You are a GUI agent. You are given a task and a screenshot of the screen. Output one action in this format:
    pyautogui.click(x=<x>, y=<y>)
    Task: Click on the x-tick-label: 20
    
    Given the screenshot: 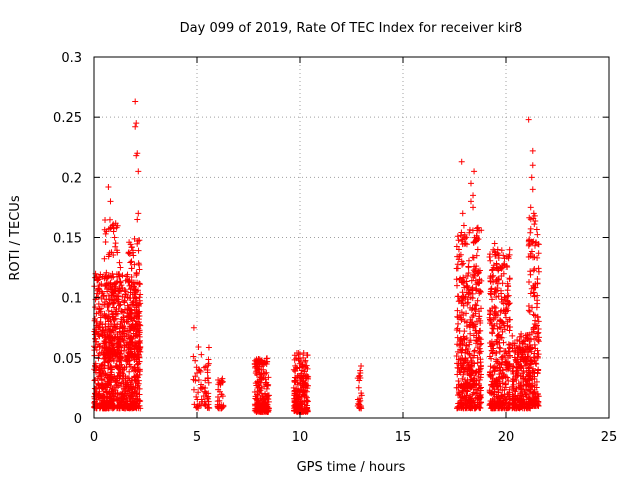 What is the action you would take?
    pyautogui.click(x=506, y=437)
    